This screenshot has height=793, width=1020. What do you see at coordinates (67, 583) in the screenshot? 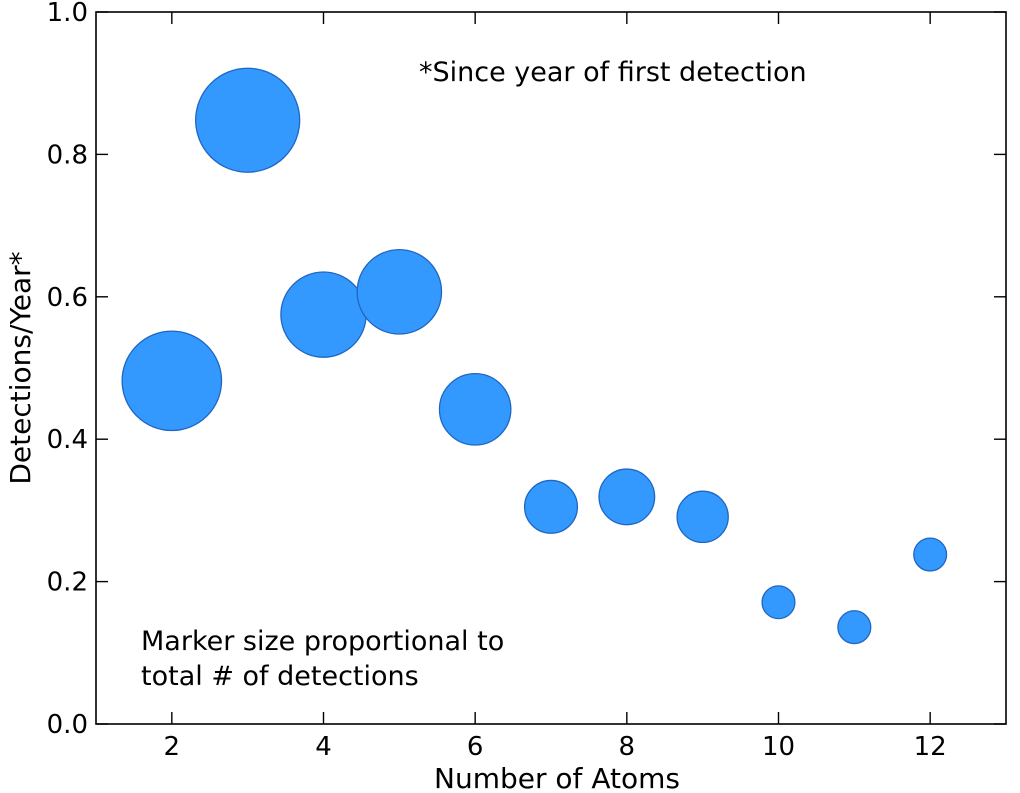
I see `y-tick-label: 0.2` at bounding box center [67, 583].